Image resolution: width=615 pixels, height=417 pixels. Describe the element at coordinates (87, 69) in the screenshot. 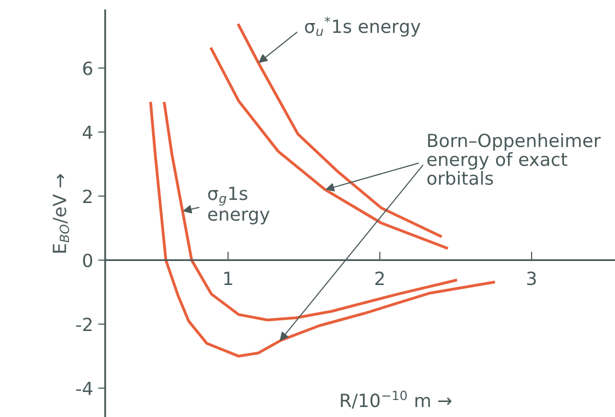

I see `y-tick-label: 6` at that location.